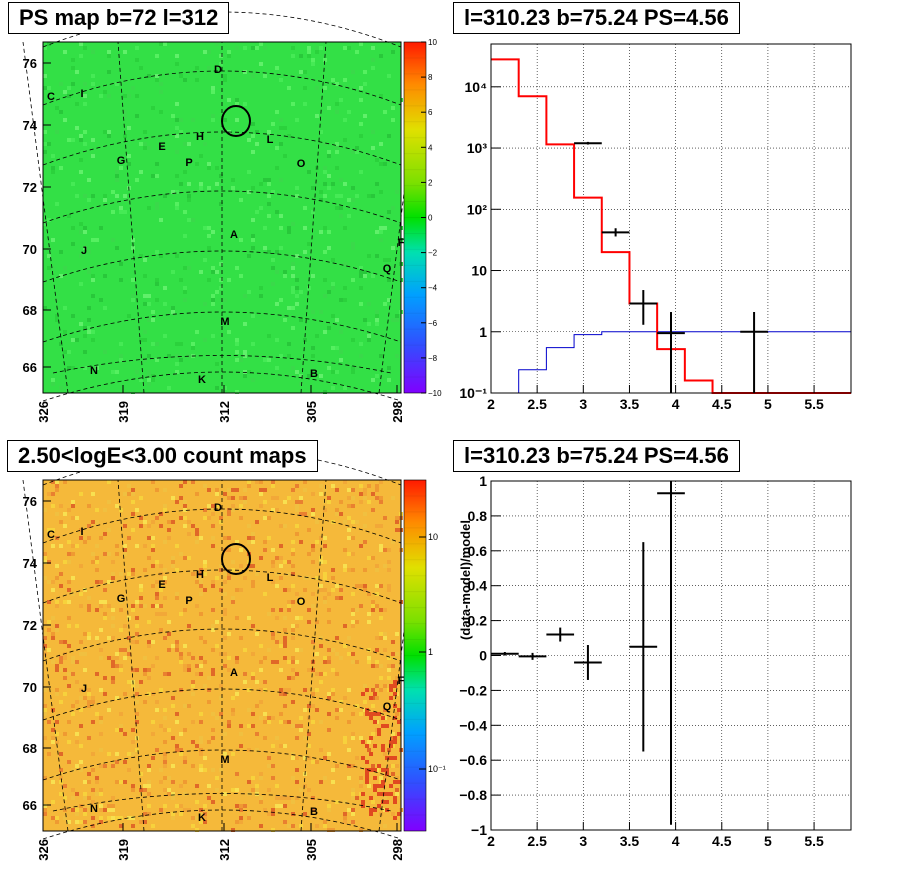 This screenshot has height=875, width=898. What do you see at coordinates (491, 404) in the screenshot?
I see `x-tick-label: 2` at bounding box center [491, 404].